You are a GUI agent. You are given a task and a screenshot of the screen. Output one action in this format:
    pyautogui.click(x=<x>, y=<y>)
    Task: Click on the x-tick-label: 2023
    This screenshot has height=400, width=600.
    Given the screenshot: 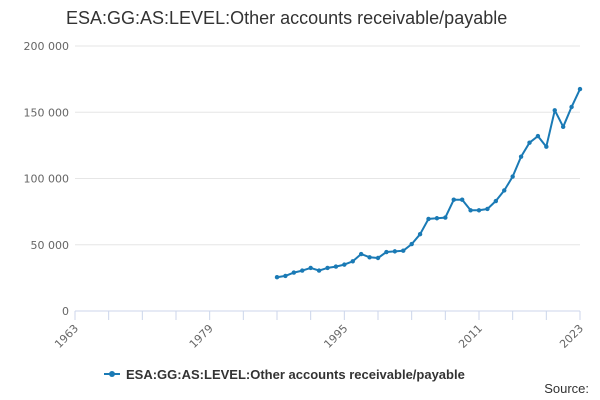 What is the action you would take?
    pyautogui.click(x=571, y=336)
    